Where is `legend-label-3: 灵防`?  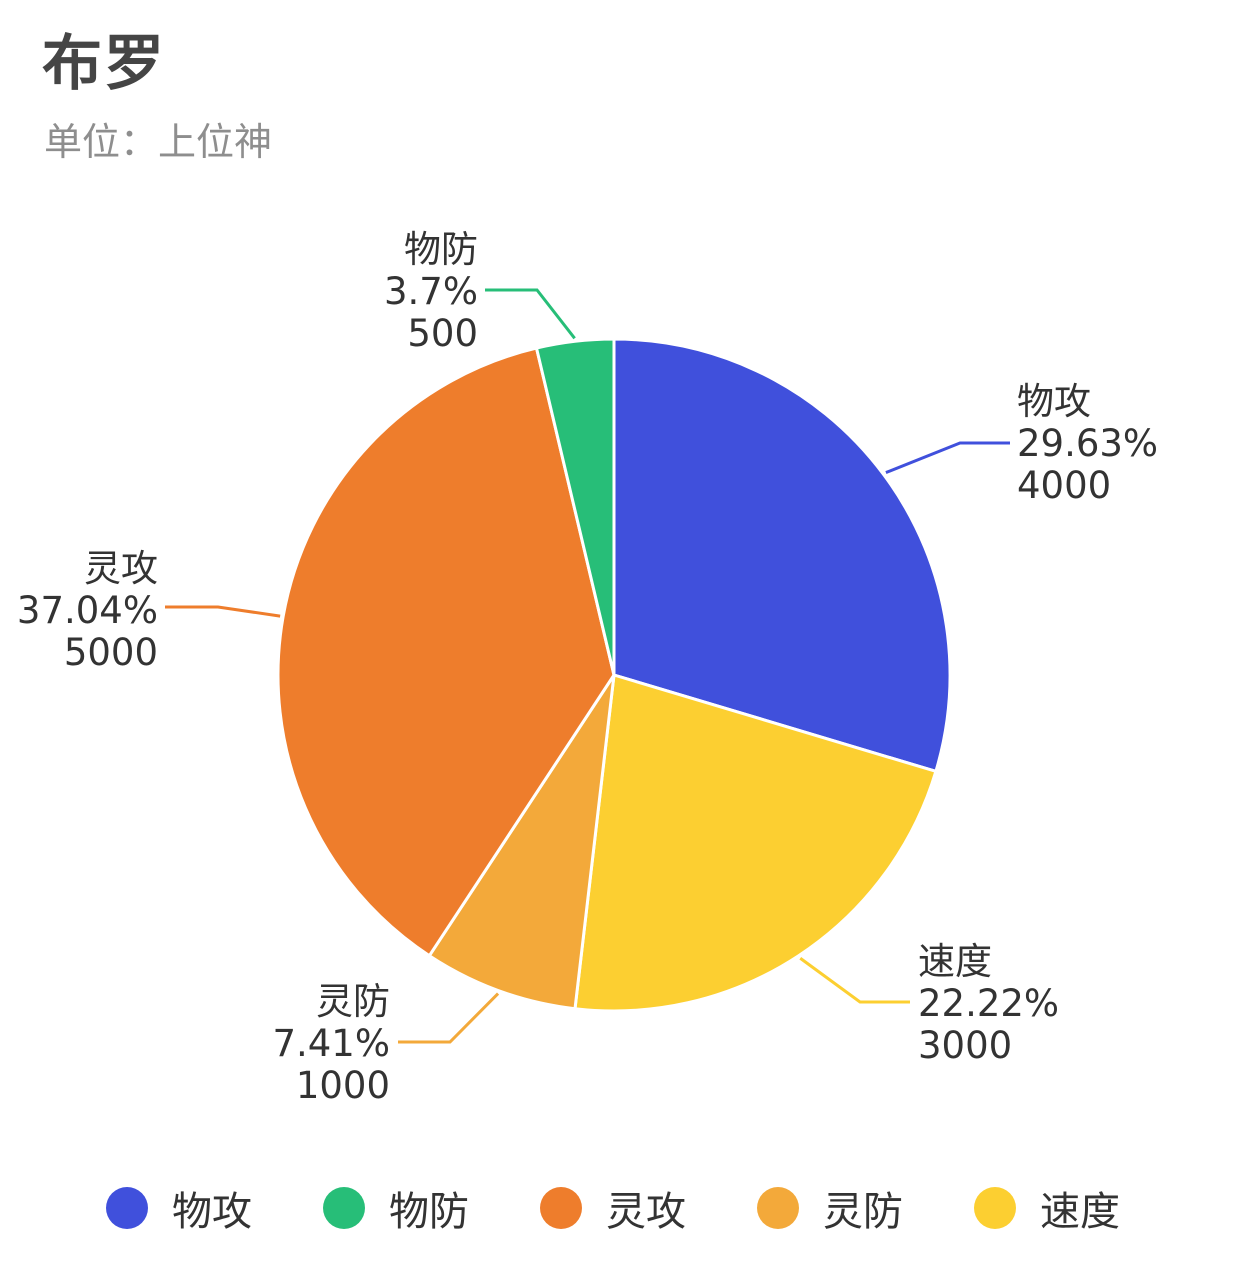
legend-label-3: 灵防 is located at coordinates (863, 1212).